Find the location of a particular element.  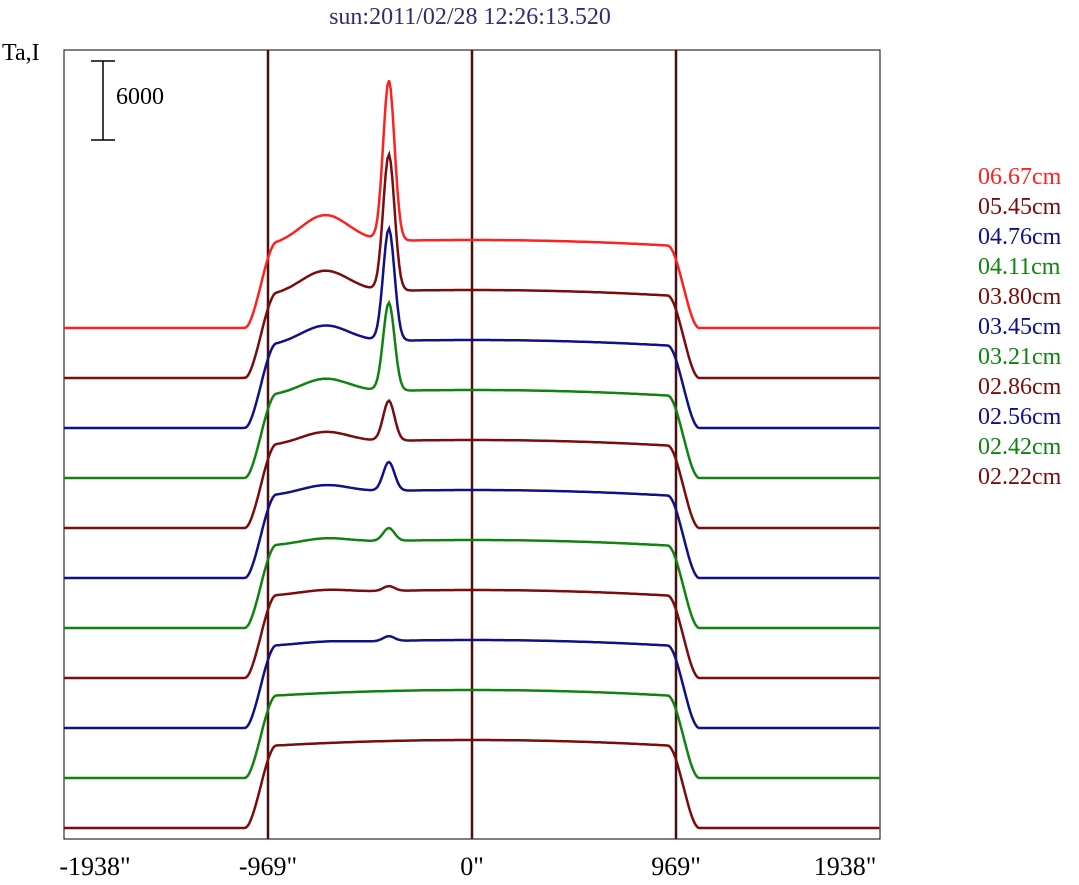

x-tick-label: 969" is located at coordinates (676, 866).